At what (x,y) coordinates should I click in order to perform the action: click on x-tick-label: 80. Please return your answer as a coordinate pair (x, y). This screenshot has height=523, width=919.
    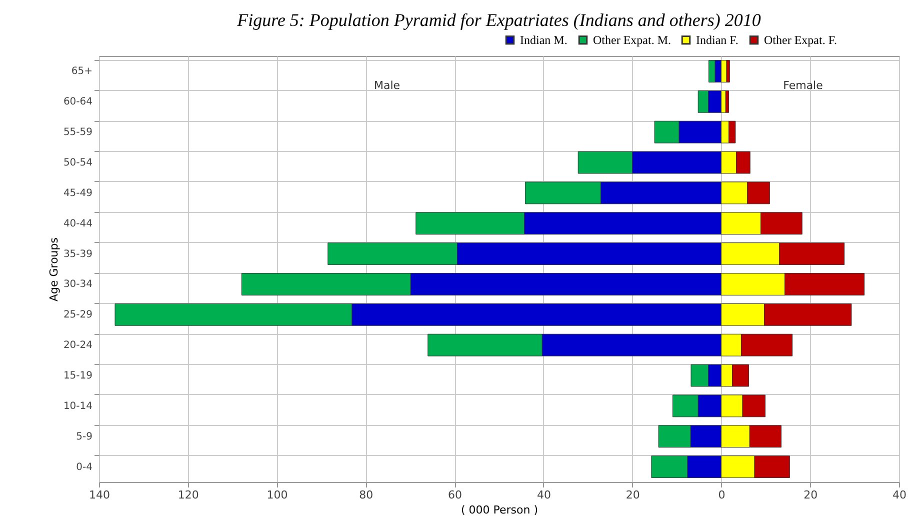
    Looking at the image, I should click on (366, 495).